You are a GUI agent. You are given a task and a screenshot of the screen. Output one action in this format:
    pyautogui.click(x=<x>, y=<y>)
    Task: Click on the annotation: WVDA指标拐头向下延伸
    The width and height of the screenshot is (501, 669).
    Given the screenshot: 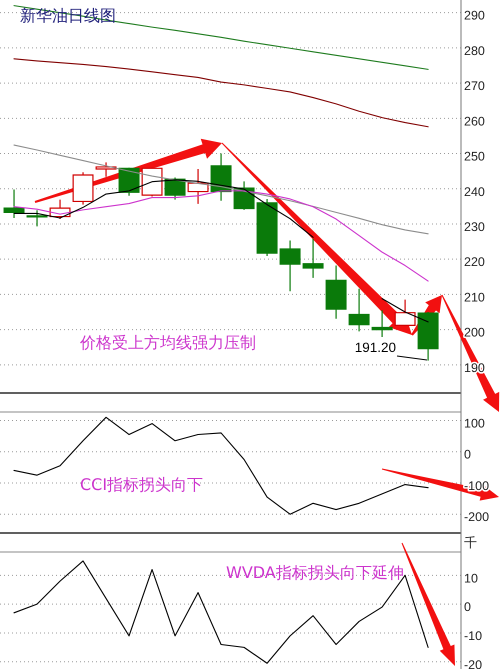 What is the action you would take?
    pyautogui.click(x=315, y=572)
    